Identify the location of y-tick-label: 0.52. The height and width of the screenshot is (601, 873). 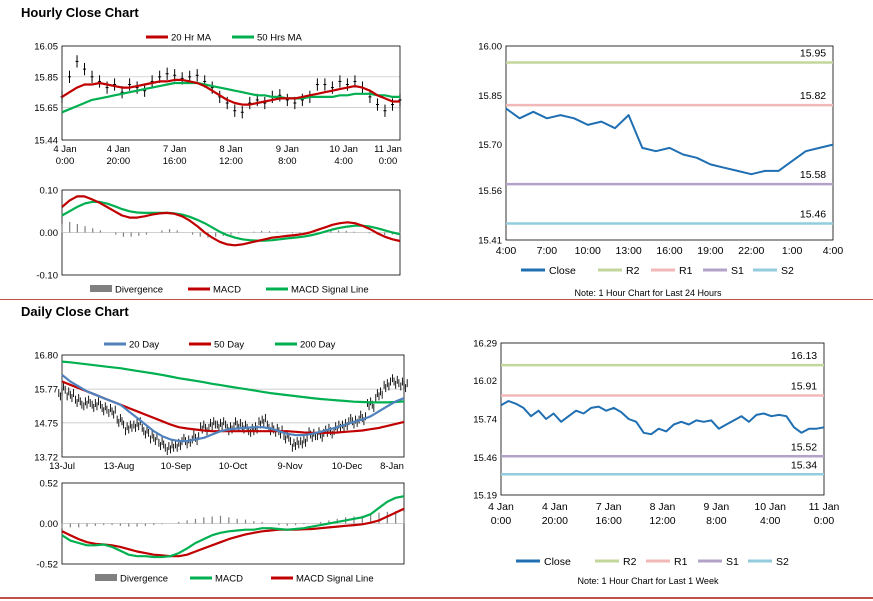
(49, 484).